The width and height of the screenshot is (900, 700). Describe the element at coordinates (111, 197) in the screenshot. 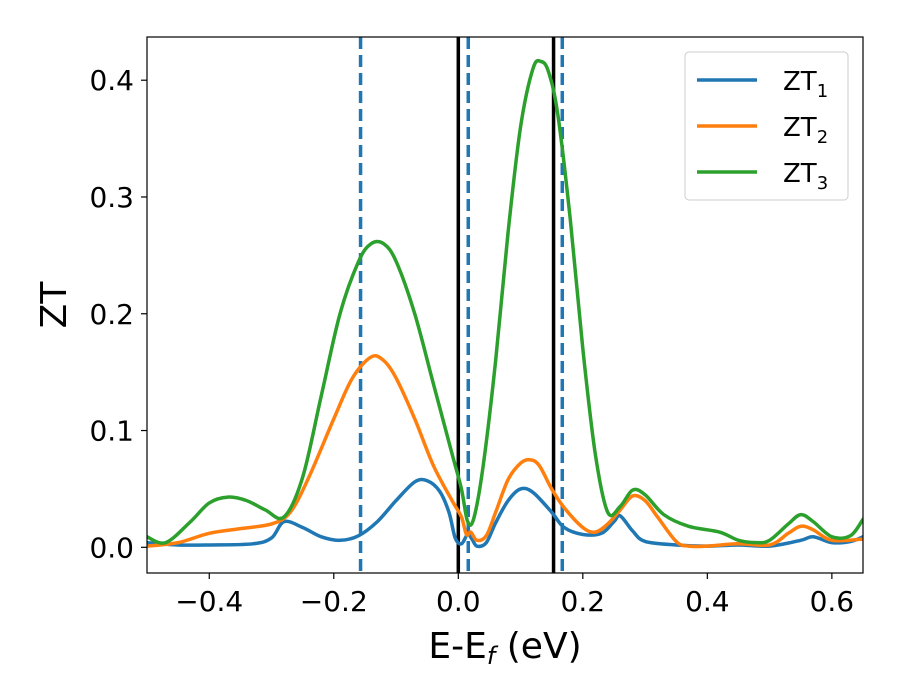

I see `y-tick-label: 0.3` at that location.